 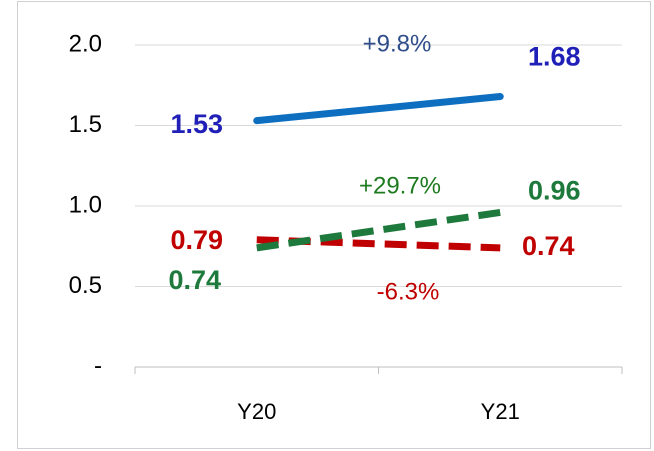 I want to click on y-tick-label: 1.0, so click(x=85, y=204).